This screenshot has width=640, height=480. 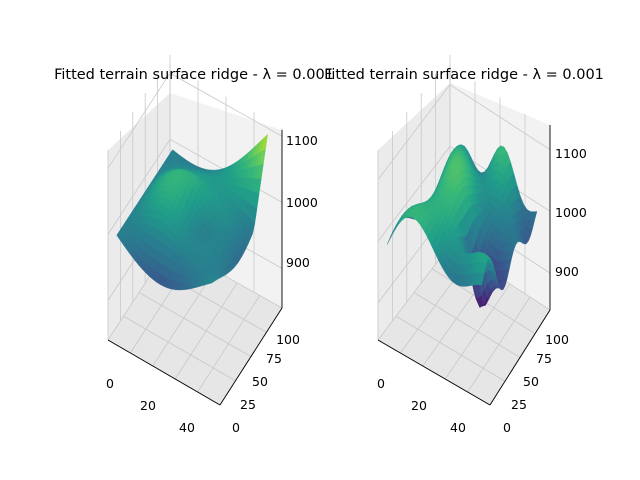 I want to click on right-y-tick-label: 50, so click(x=531, y=381).